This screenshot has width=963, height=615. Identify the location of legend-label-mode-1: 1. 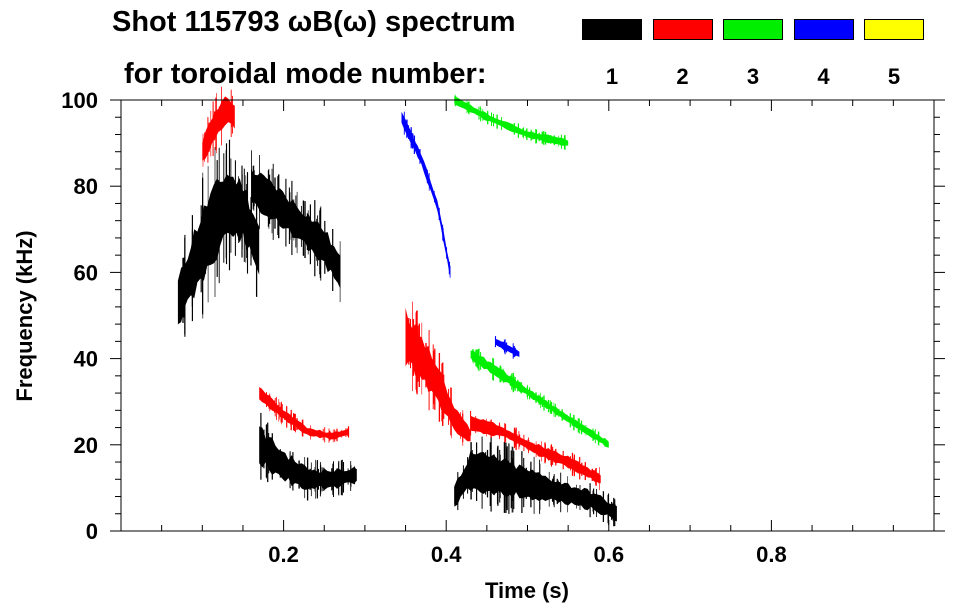
(612, 76).